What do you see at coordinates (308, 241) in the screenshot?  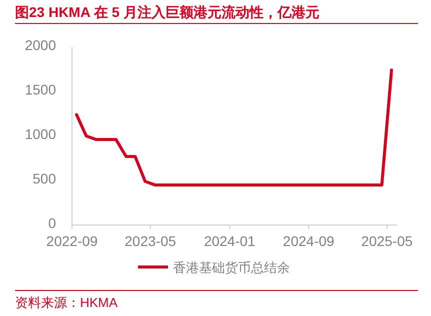 I see `x-tick-label: 2024-09` at bounding box center [308, 241].